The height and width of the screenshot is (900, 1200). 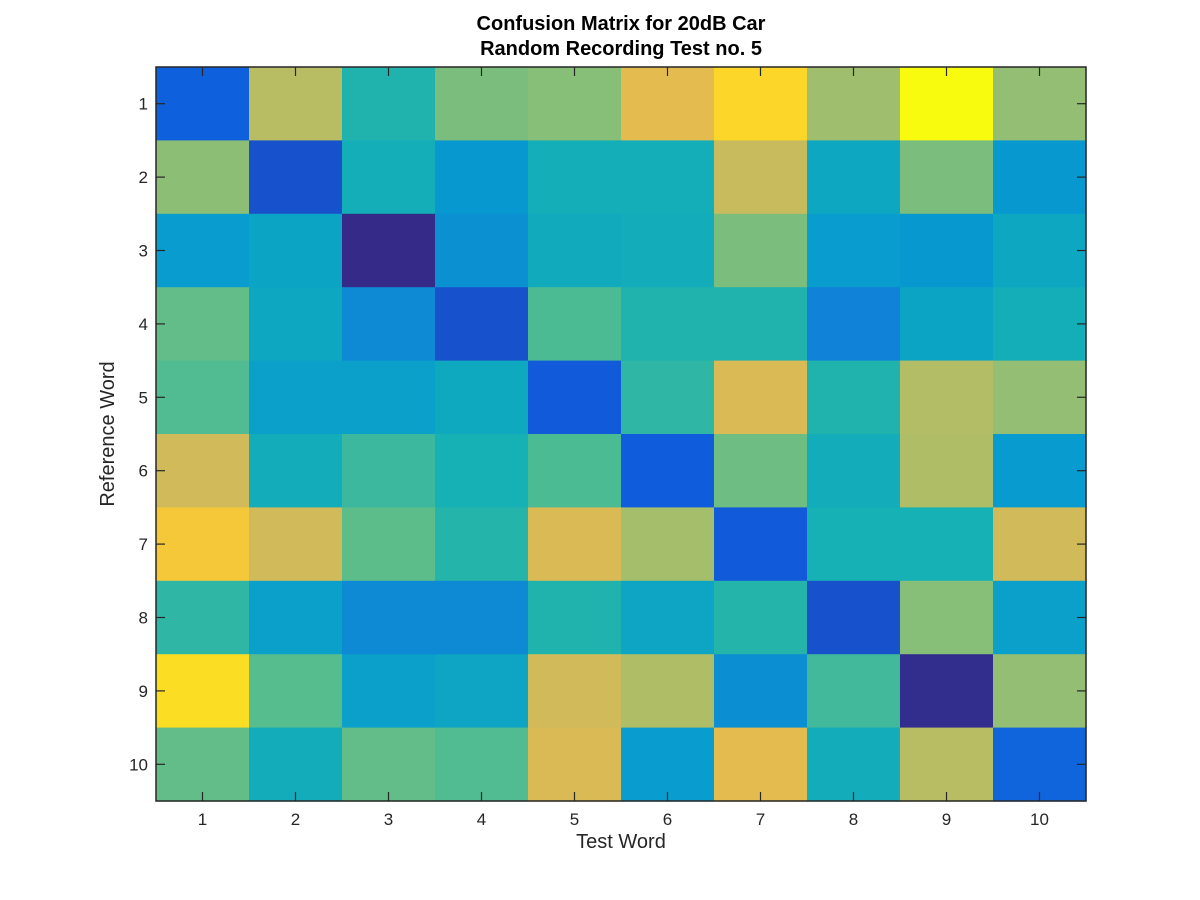 I want to click on y-tick-label: 4, so click(x=143, y=324).